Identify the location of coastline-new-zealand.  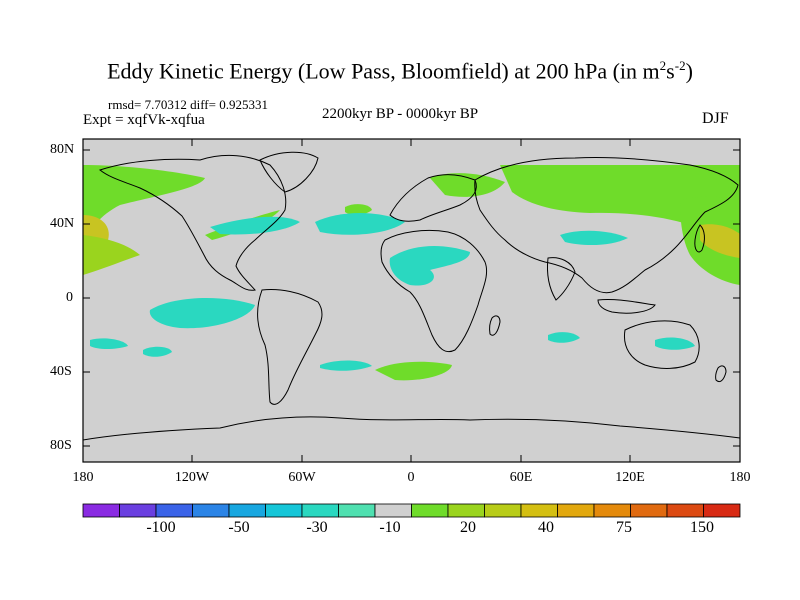
(721, 374).